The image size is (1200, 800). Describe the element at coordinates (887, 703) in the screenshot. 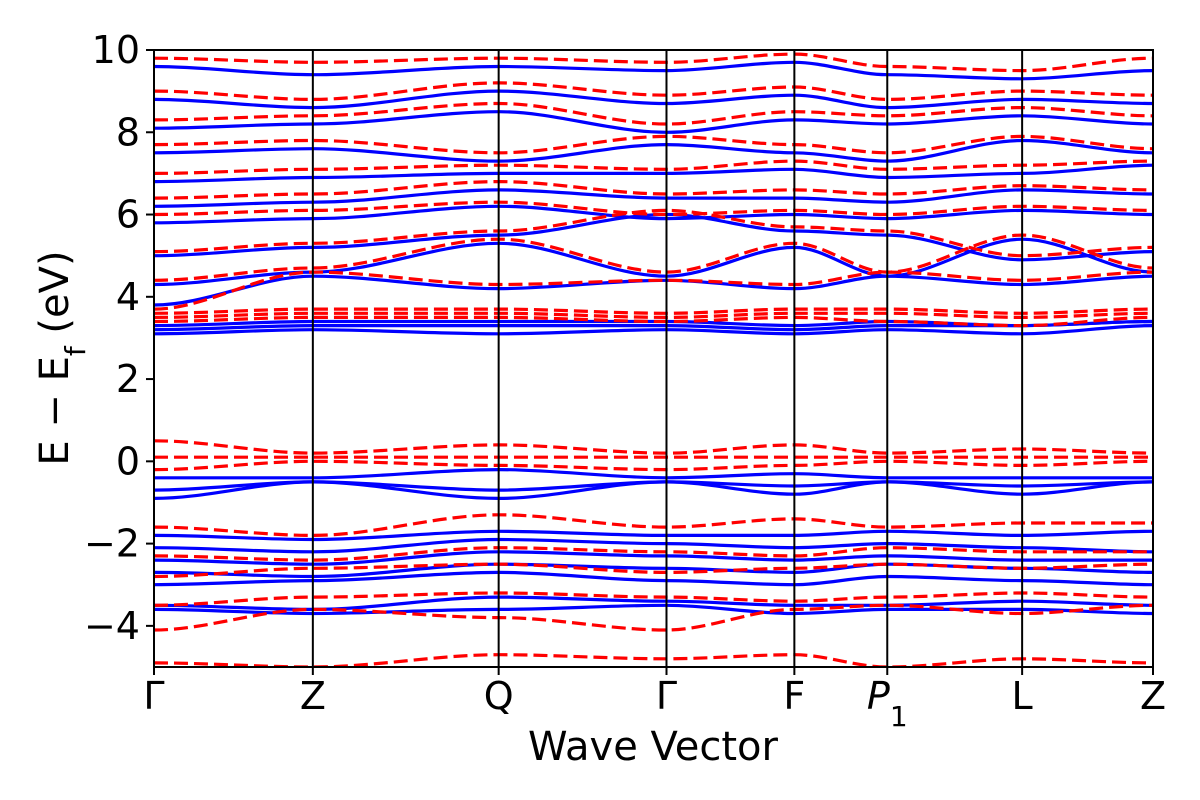

I see `x-tick-label-kpoint: P1` at that location.